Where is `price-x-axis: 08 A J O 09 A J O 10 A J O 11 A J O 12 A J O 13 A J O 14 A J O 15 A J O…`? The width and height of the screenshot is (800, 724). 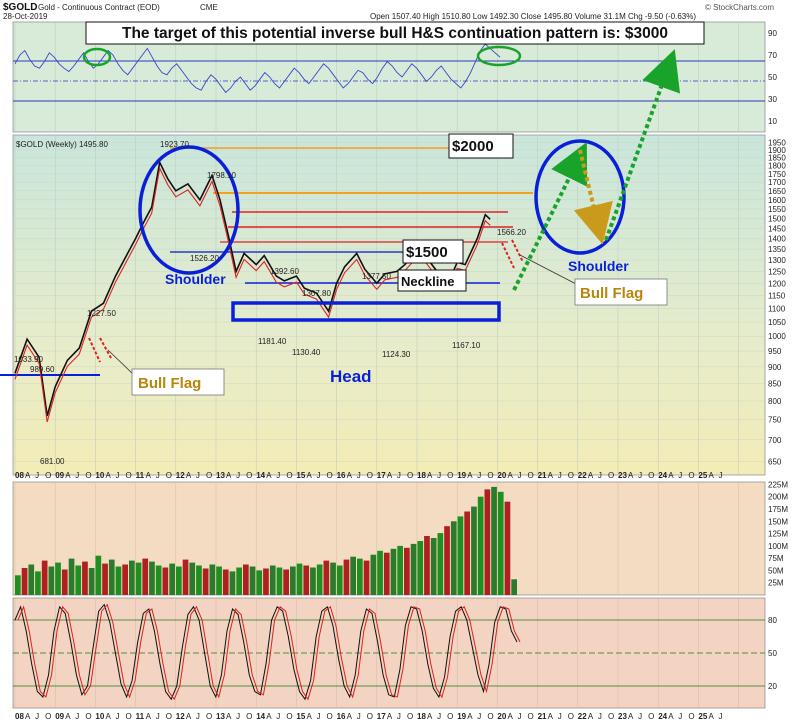 price-x-axis: 08 A J O 09 A J O 10 A J O 11 A J O 12 A J O 13 A J O 14 A J O 15 A J O… is located at coordinates (369, 475).